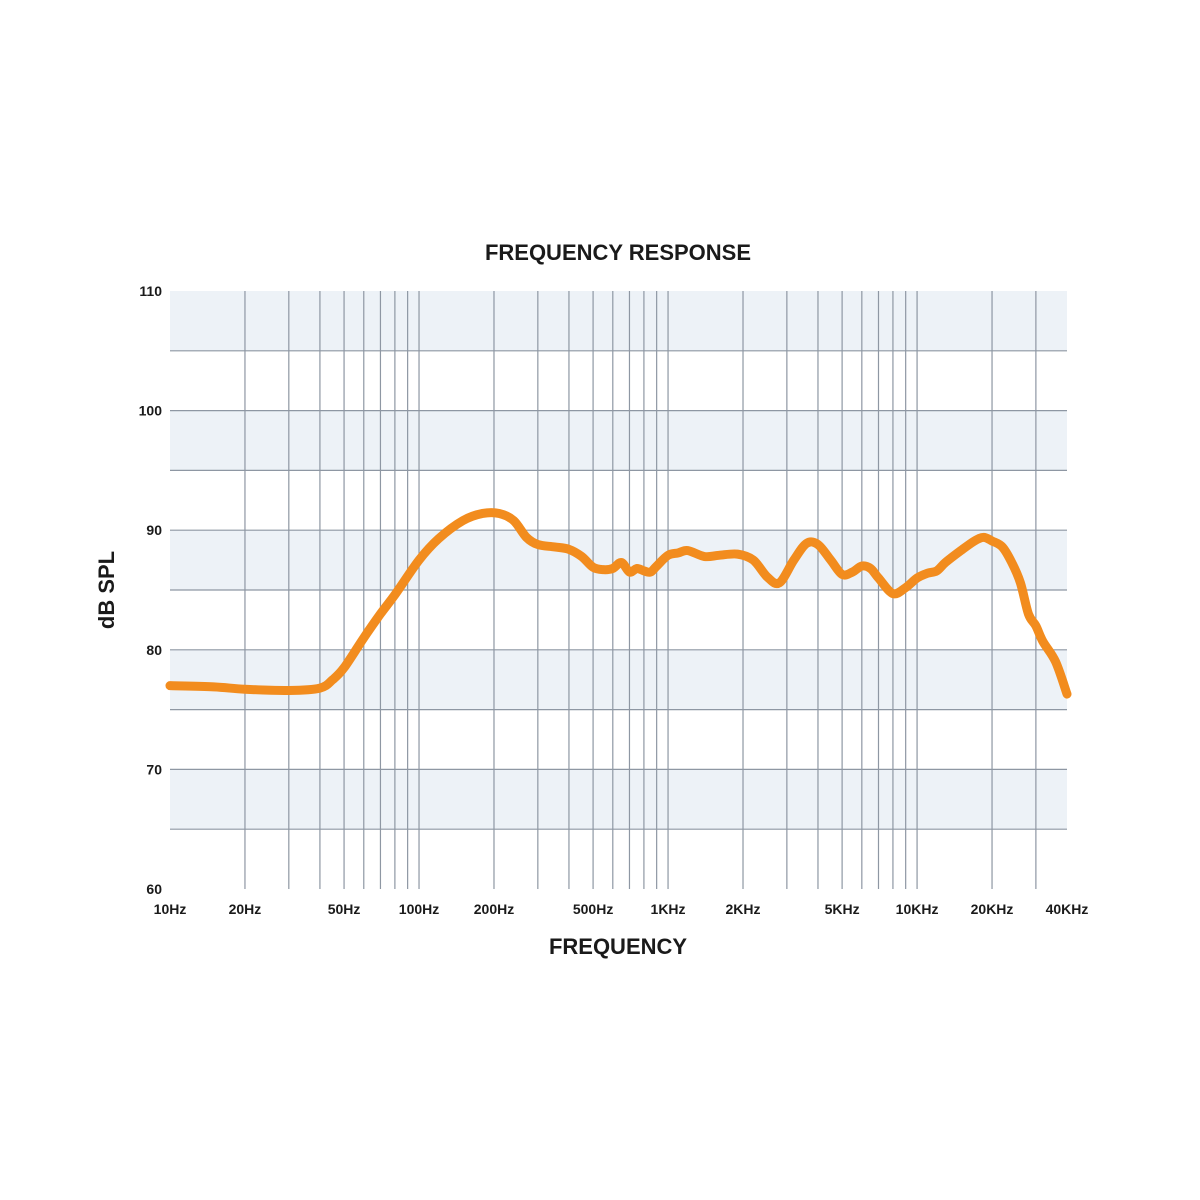  Describe the element at coordinates (419, 909) in the screenshot. I see `x-tick-label: 100Hz` at that location.